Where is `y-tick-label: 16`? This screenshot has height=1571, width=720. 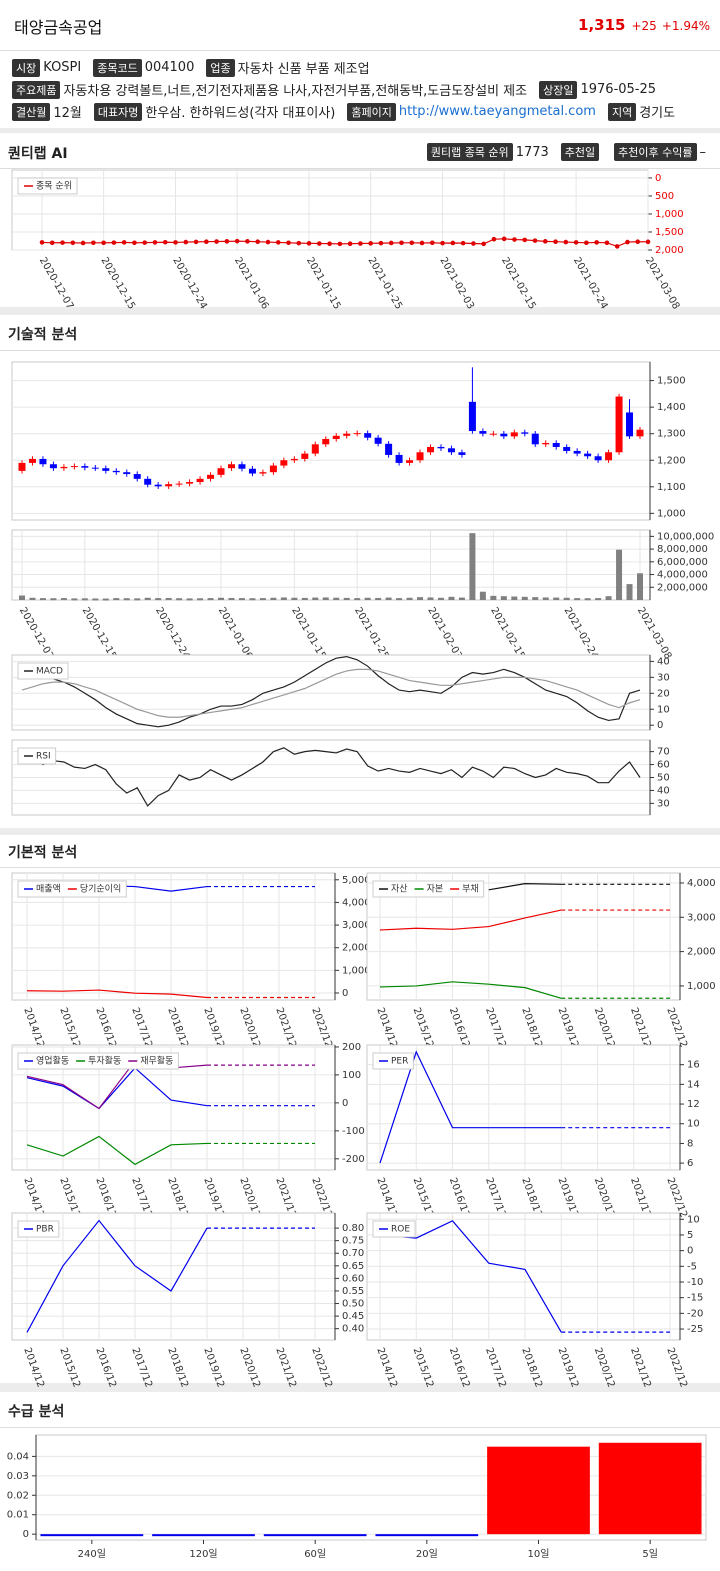 y-tick-label: 16 is located at coordinates (693, 1065).